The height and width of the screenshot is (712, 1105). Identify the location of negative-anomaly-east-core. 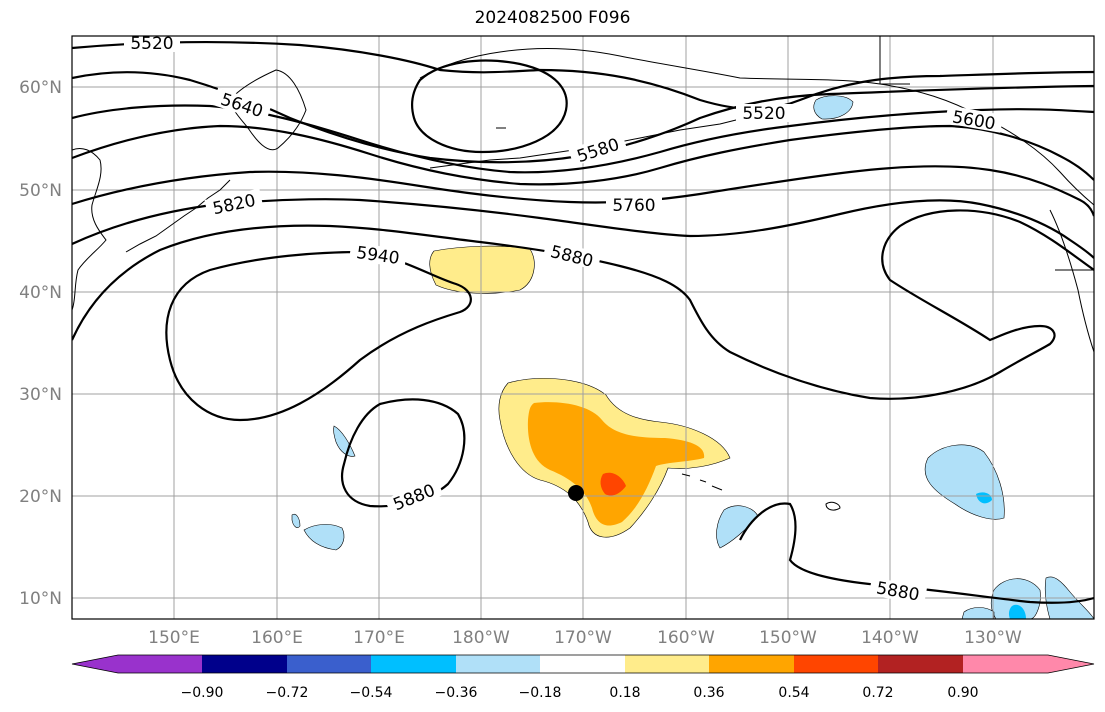
(984, 498).